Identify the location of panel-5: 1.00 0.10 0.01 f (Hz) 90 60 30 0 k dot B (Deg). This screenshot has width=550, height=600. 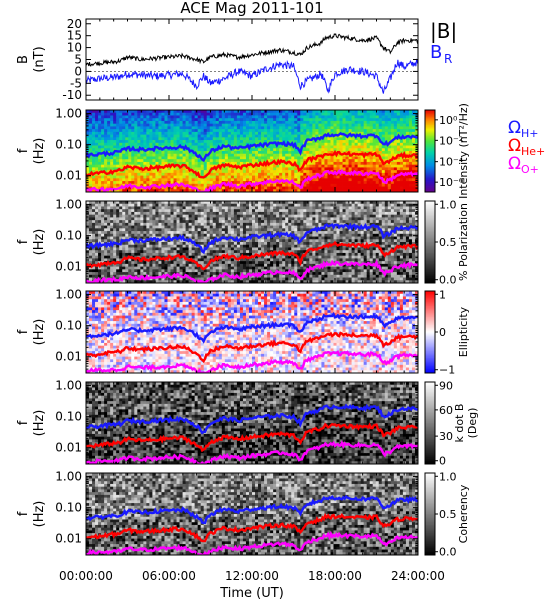
(247, 423).